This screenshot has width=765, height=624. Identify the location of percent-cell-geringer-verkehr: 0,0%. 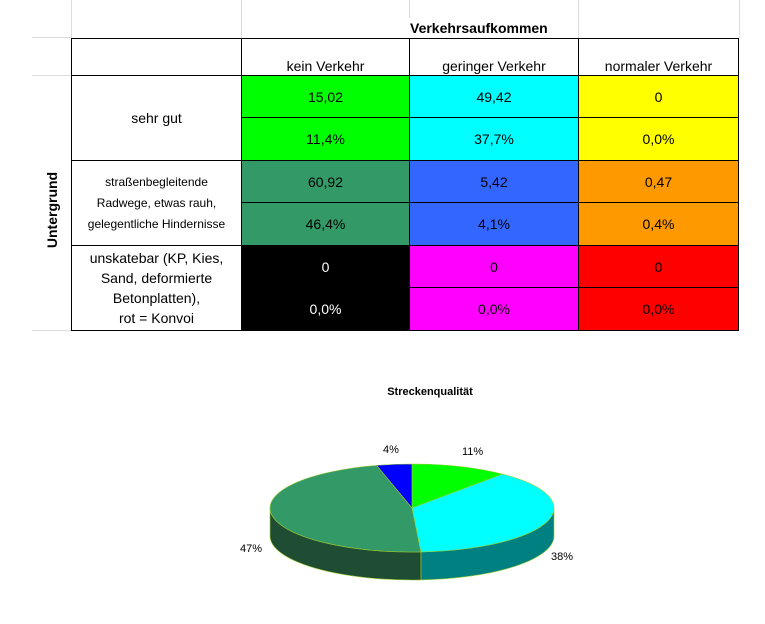
(494, 309).